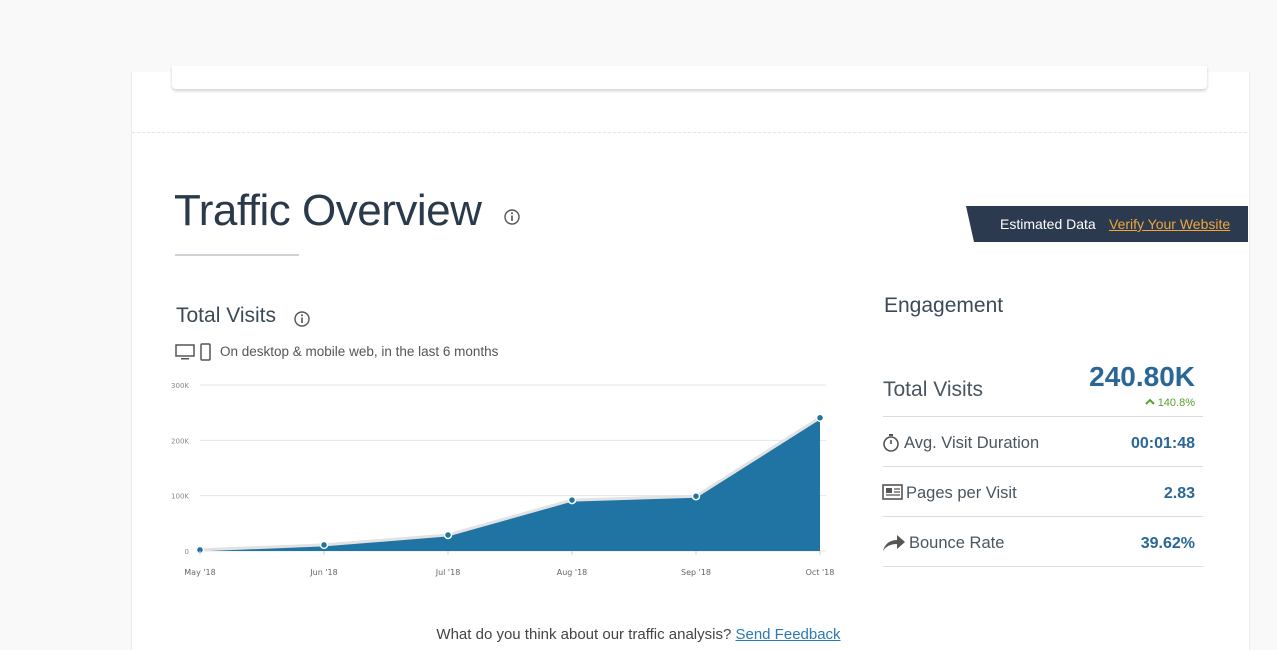 The height and width of the screenshot is (650, 1277). What do you see at coordinates (1150, 401) in the screenshot?
I see `up-caret` at bounding box center [1150, 401].